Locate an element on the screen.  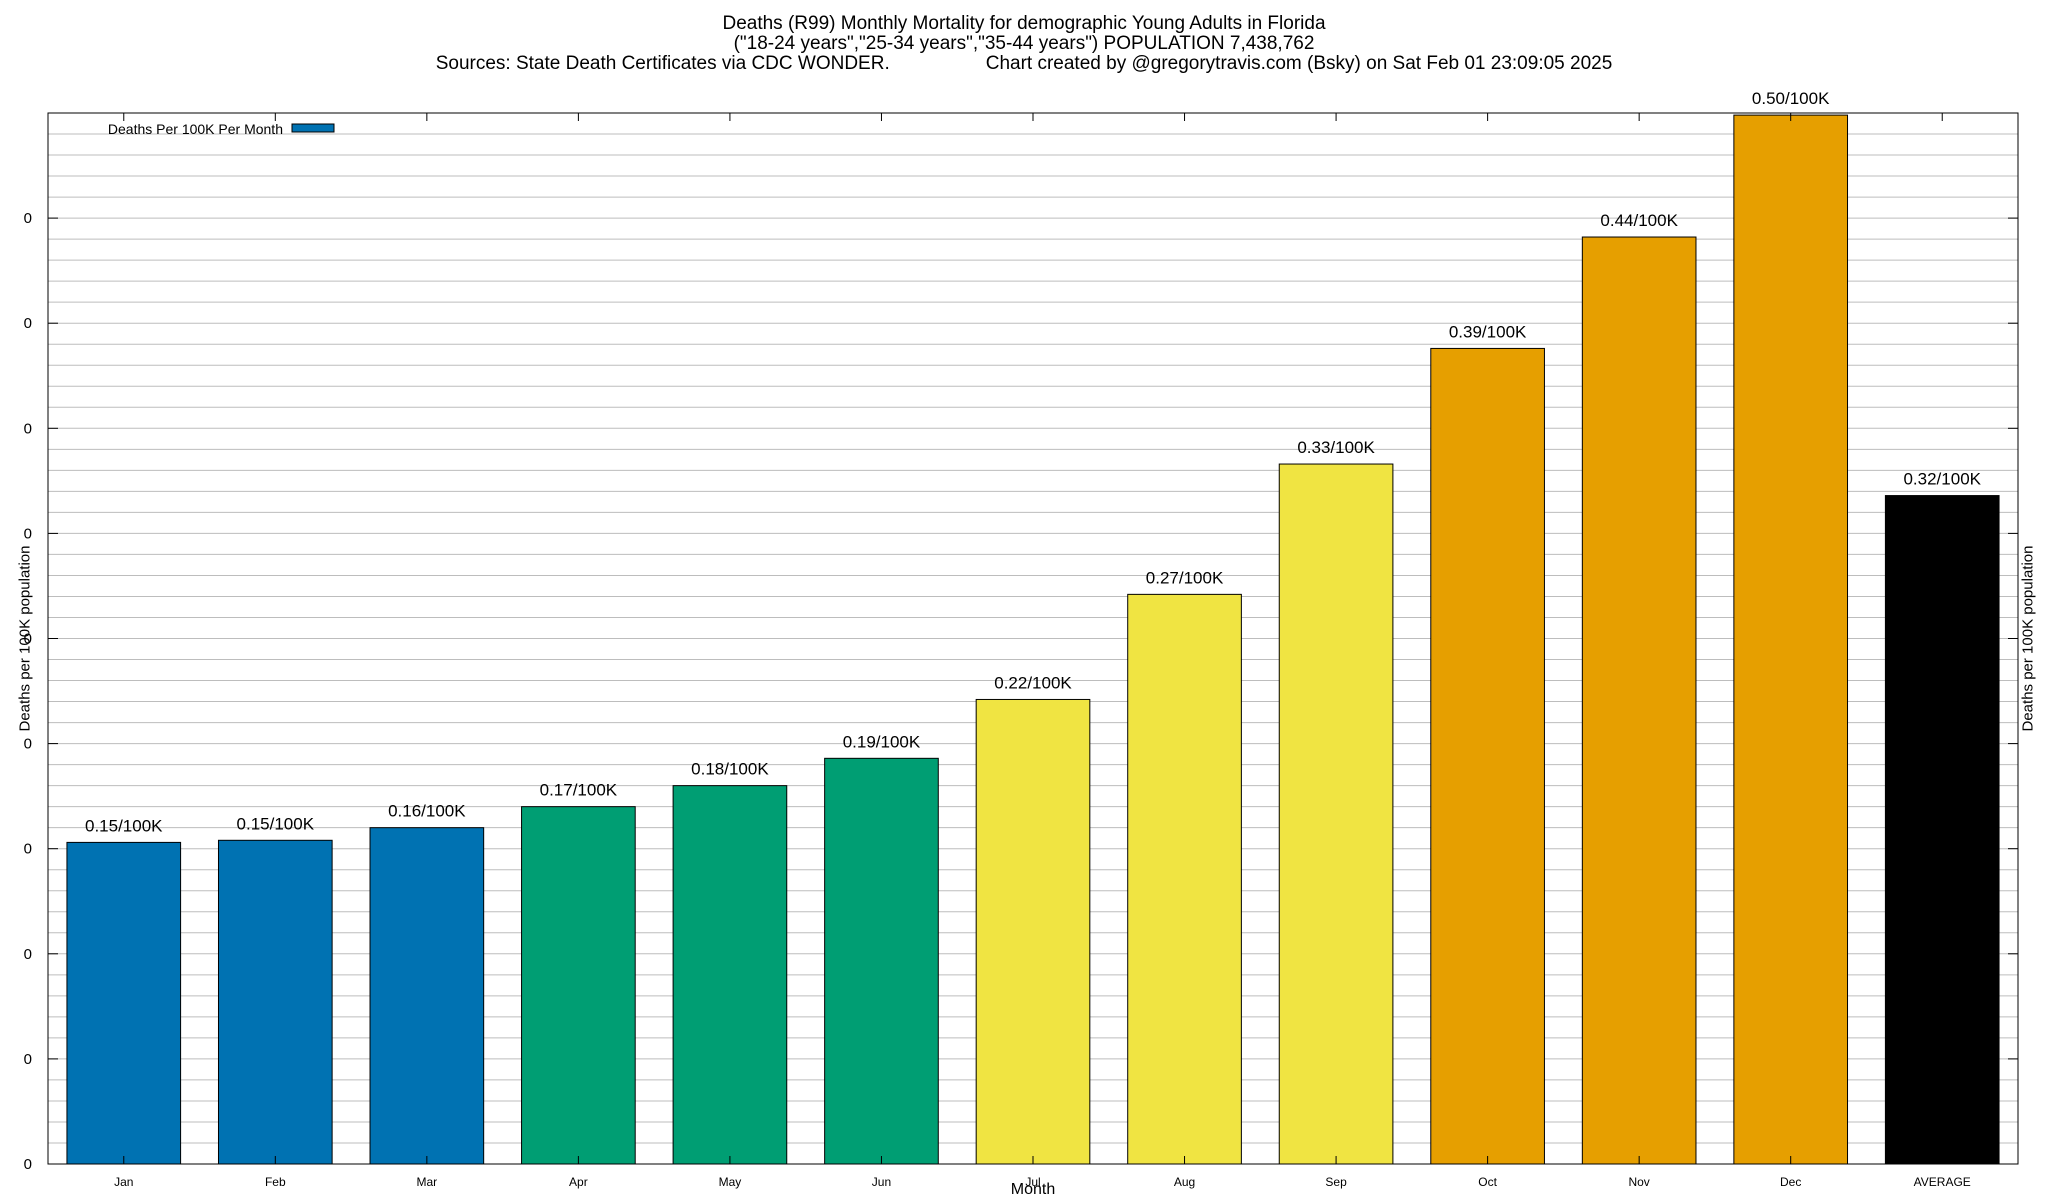
x-tick-label: Mar is located at coordinates (427, 1182).